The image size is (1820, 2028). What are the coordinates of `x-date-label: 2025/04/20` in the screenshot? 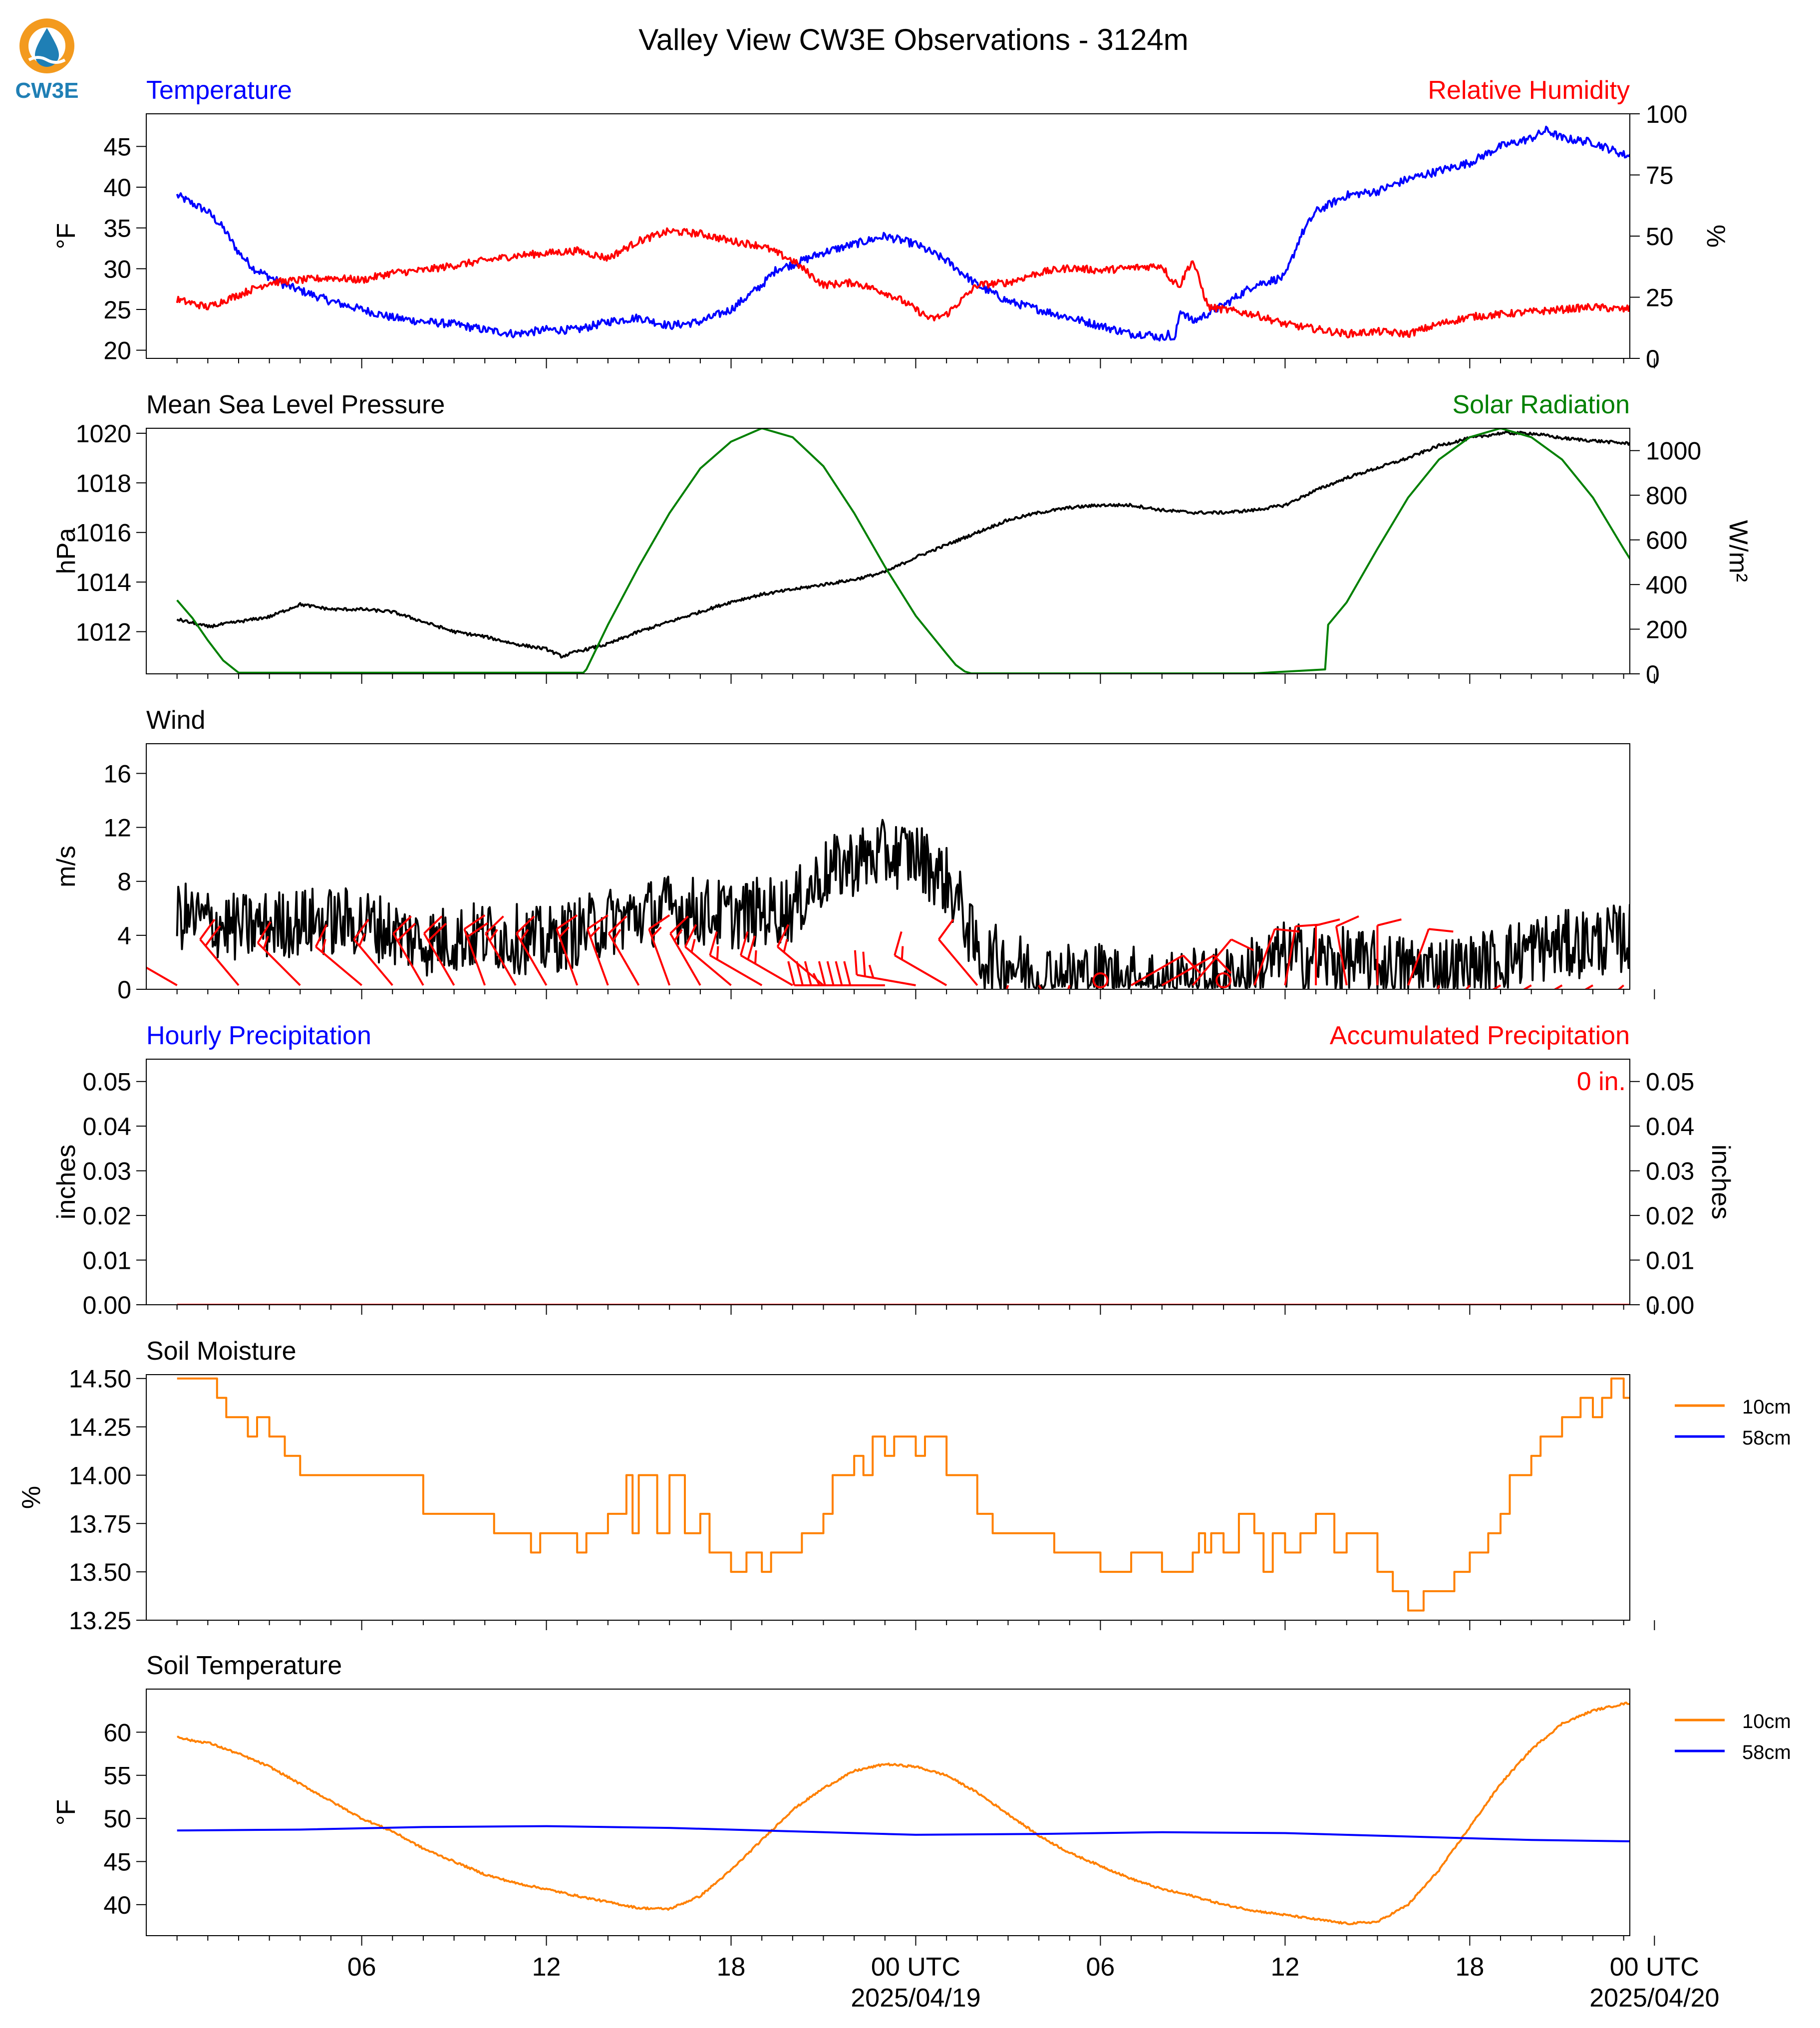 It's located at (1654, 1998).